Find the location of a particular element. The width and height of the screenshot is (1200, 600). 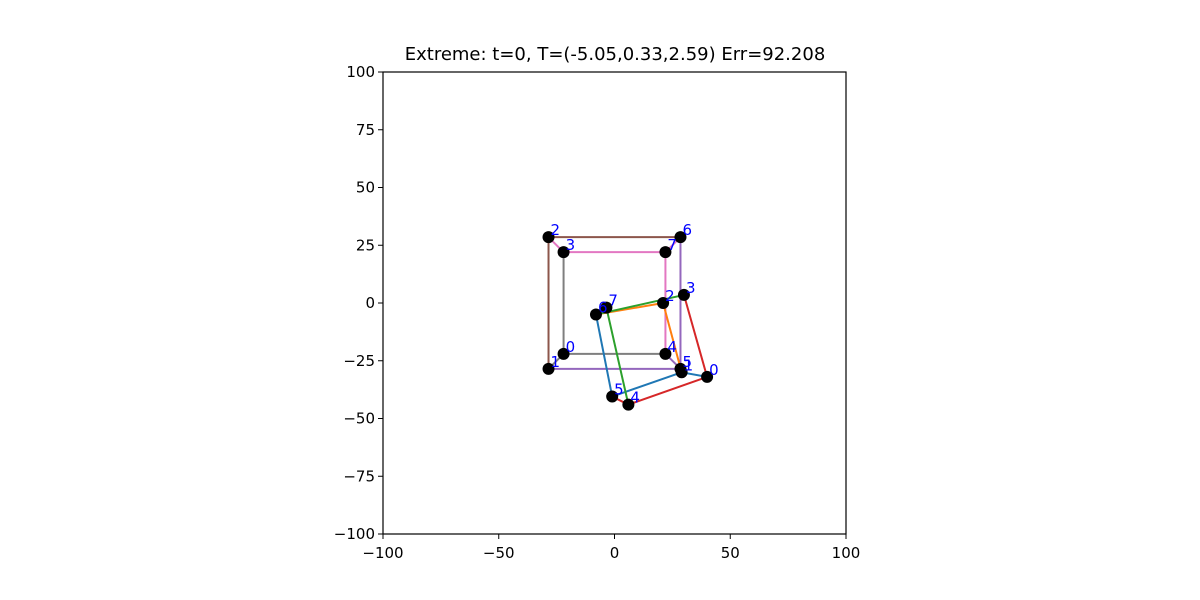

x-tick-label: 0 is located at coordinates (615, 553).